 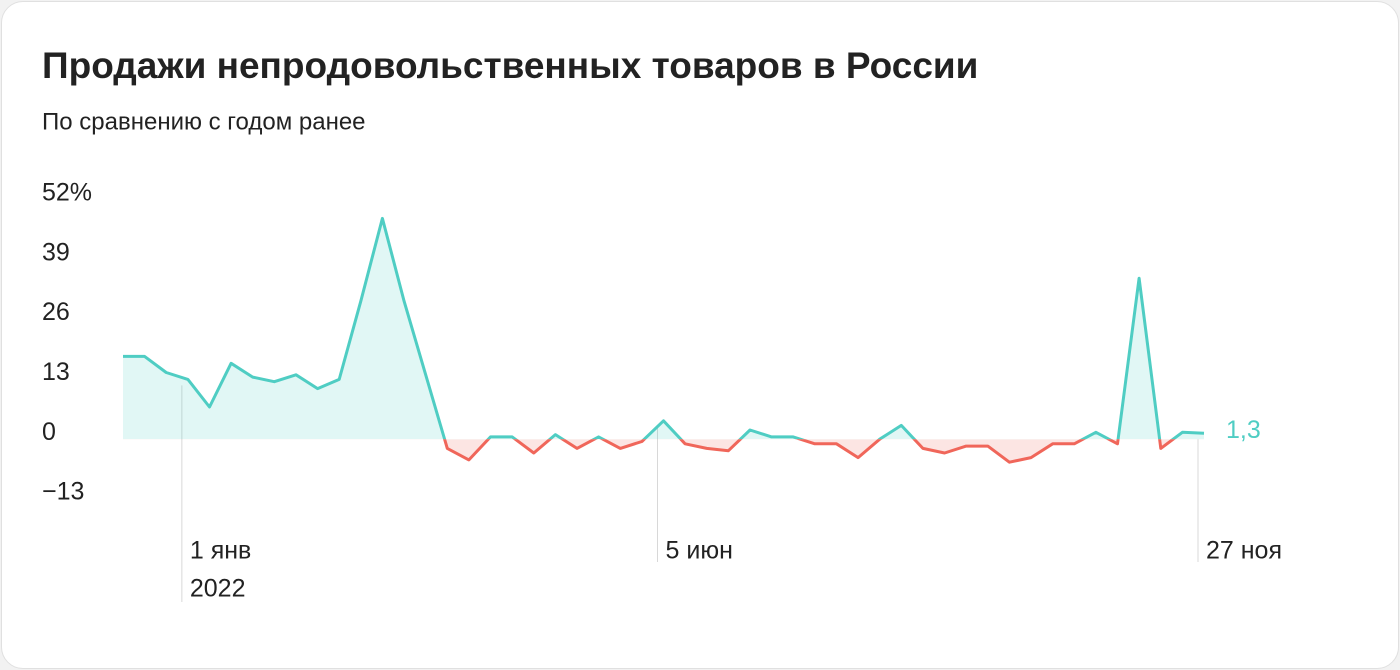 I want to click on x-tick-label: 5 июн, so click(x=699, y=551).